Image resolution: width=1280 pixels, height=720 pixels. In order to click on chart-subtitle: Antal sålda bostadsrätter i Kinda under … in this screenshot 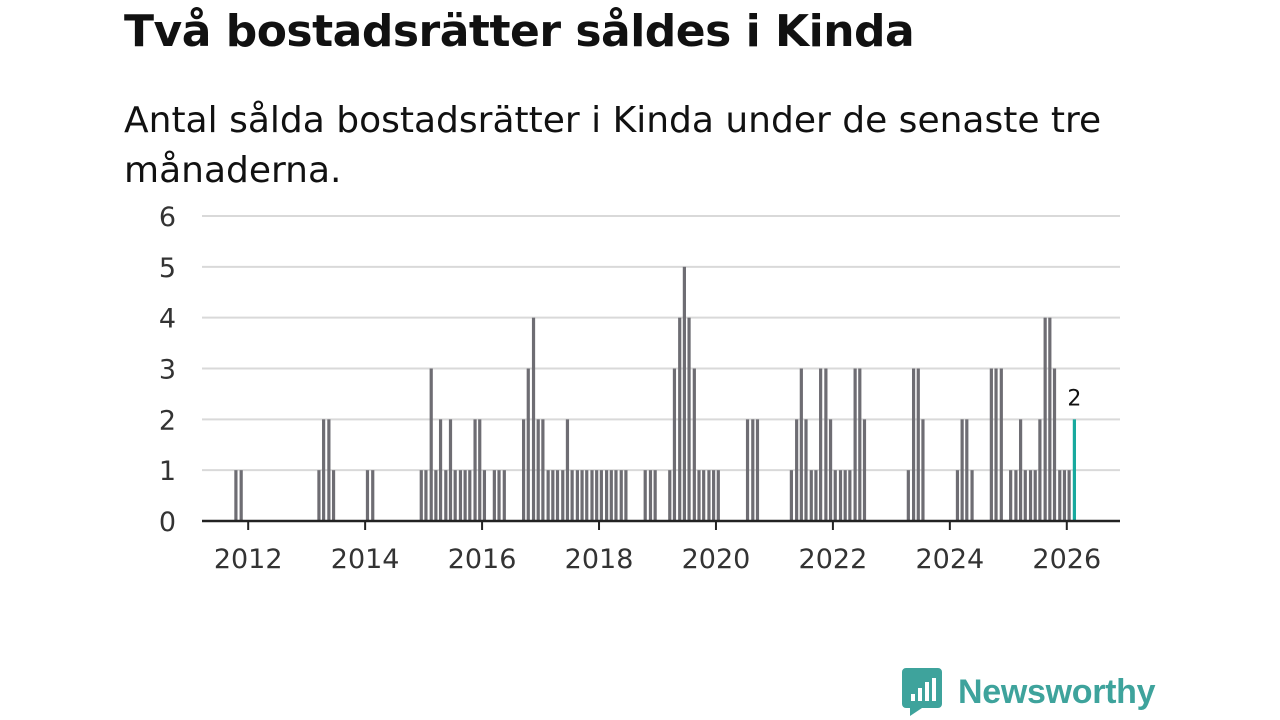, I will do `click(613, 145)`.